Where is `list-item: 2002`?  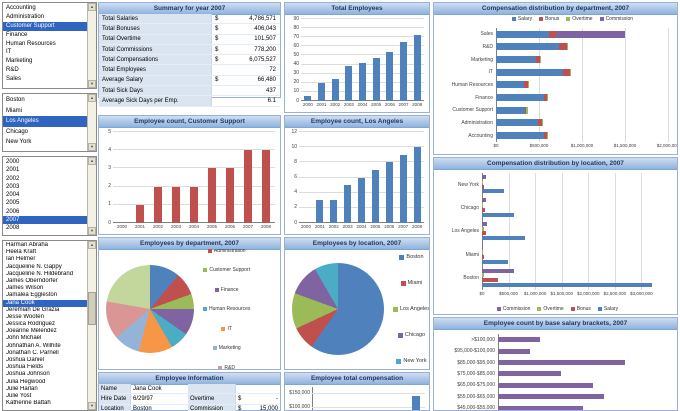 list-item: 2002 is located at coordinates (13, 178).